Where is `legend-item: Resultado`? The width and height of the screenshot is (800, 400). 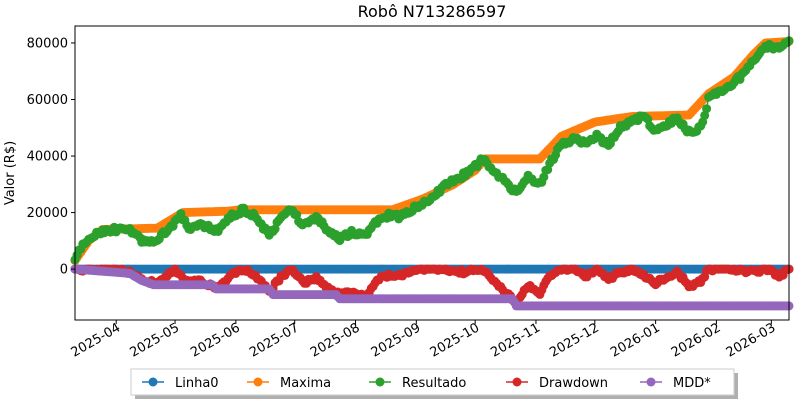
legend-item: Resultado is located at coordinates (417, 383).